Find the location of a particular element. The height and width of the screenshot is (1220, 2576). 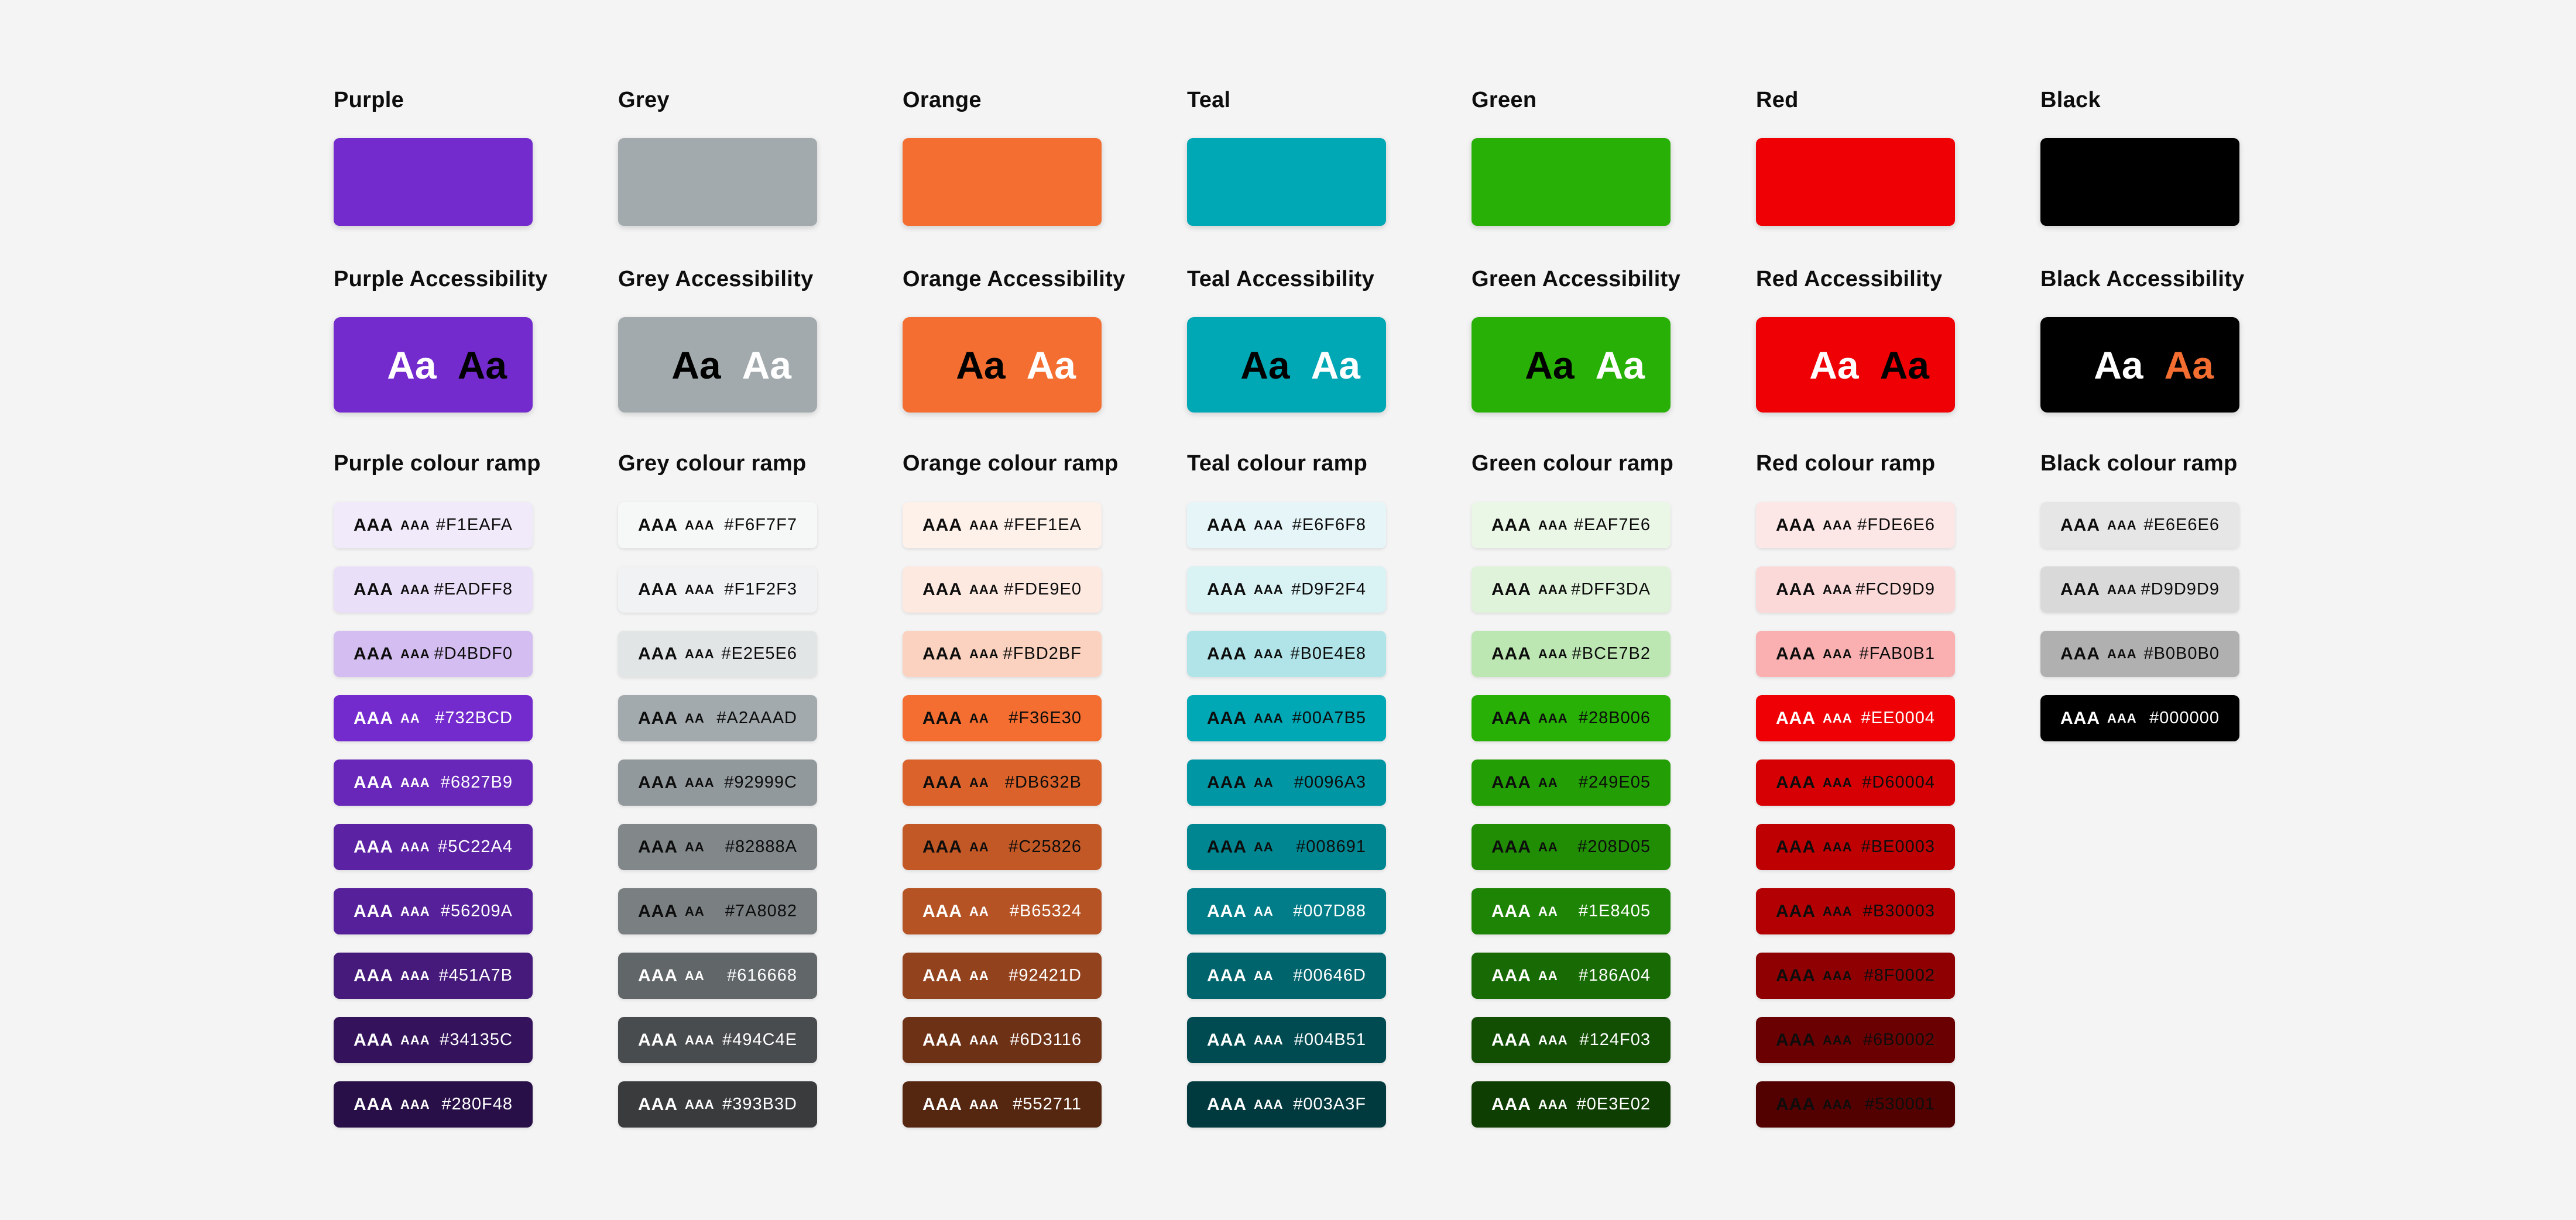

ramp-row: AAA AAA #D60004 is located at coordinates (1856, 783).